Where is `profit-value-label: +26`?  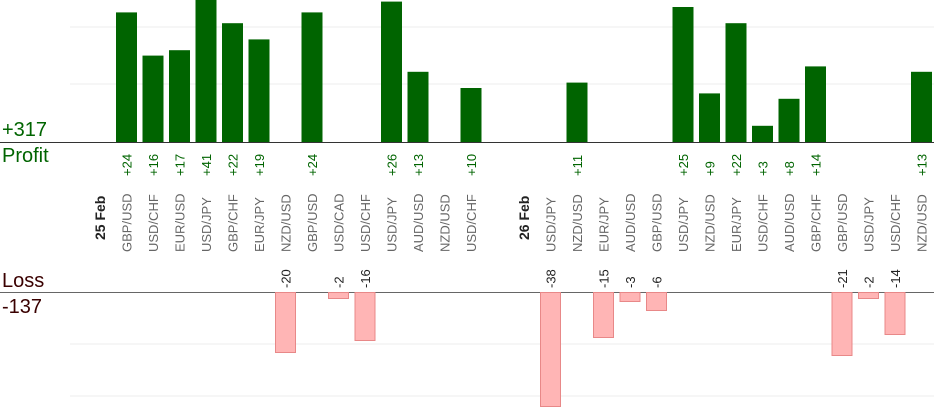 profit-value-label: +26 is located at coordinates (392, 165).